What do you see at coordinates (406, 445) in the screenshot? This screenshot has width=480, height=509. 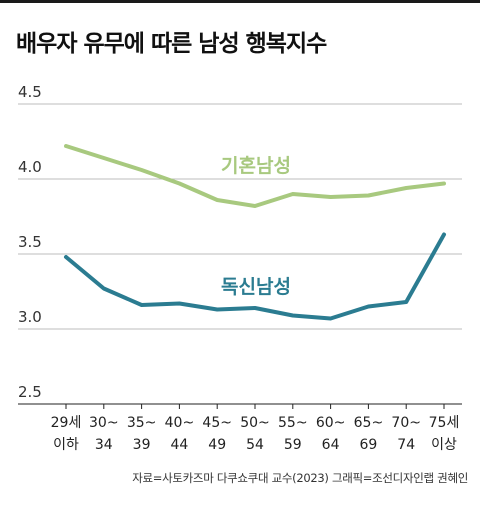 I see `x-tick-label: 74` at bounding box center [406, 445].